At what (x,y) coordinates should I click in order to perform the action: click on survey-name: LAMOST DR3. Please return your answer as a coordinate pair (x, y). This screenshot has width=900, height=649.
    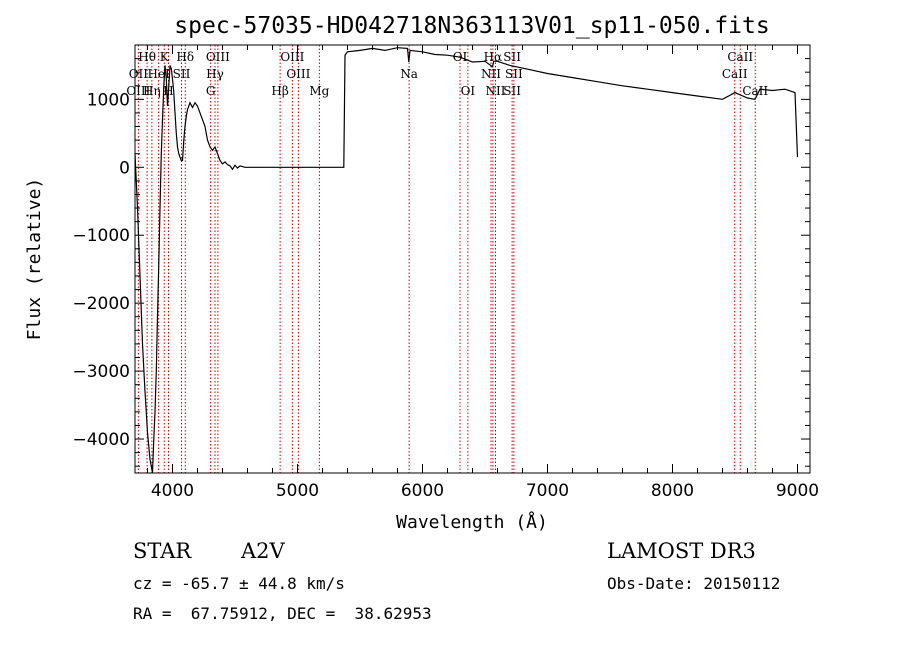
    Looking at the image, I should click on (681, 551).